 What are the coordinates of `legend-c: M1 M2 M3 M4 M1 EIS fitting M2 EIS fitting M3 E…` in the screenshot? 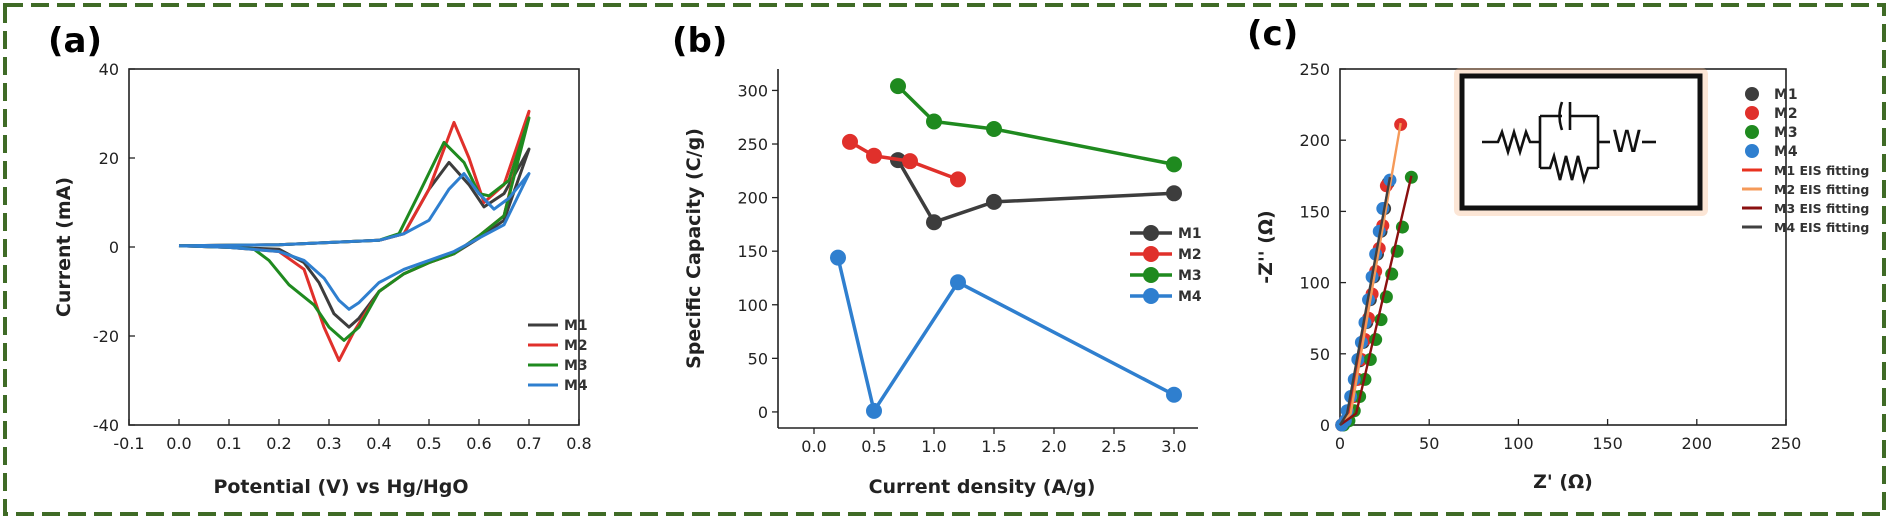 It's located at (1805, 161).